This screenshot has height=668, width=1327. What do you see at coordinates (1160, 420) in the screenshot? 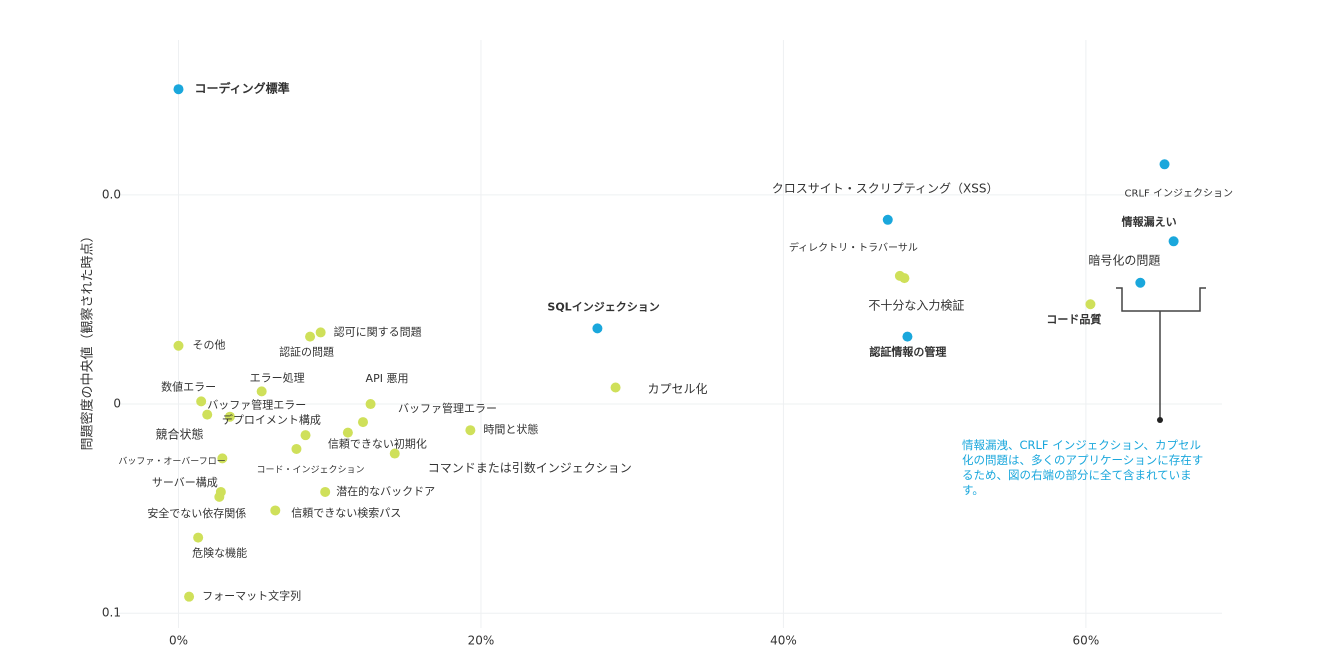
I see `bracket-dot` at bounding box center [1160, 420].